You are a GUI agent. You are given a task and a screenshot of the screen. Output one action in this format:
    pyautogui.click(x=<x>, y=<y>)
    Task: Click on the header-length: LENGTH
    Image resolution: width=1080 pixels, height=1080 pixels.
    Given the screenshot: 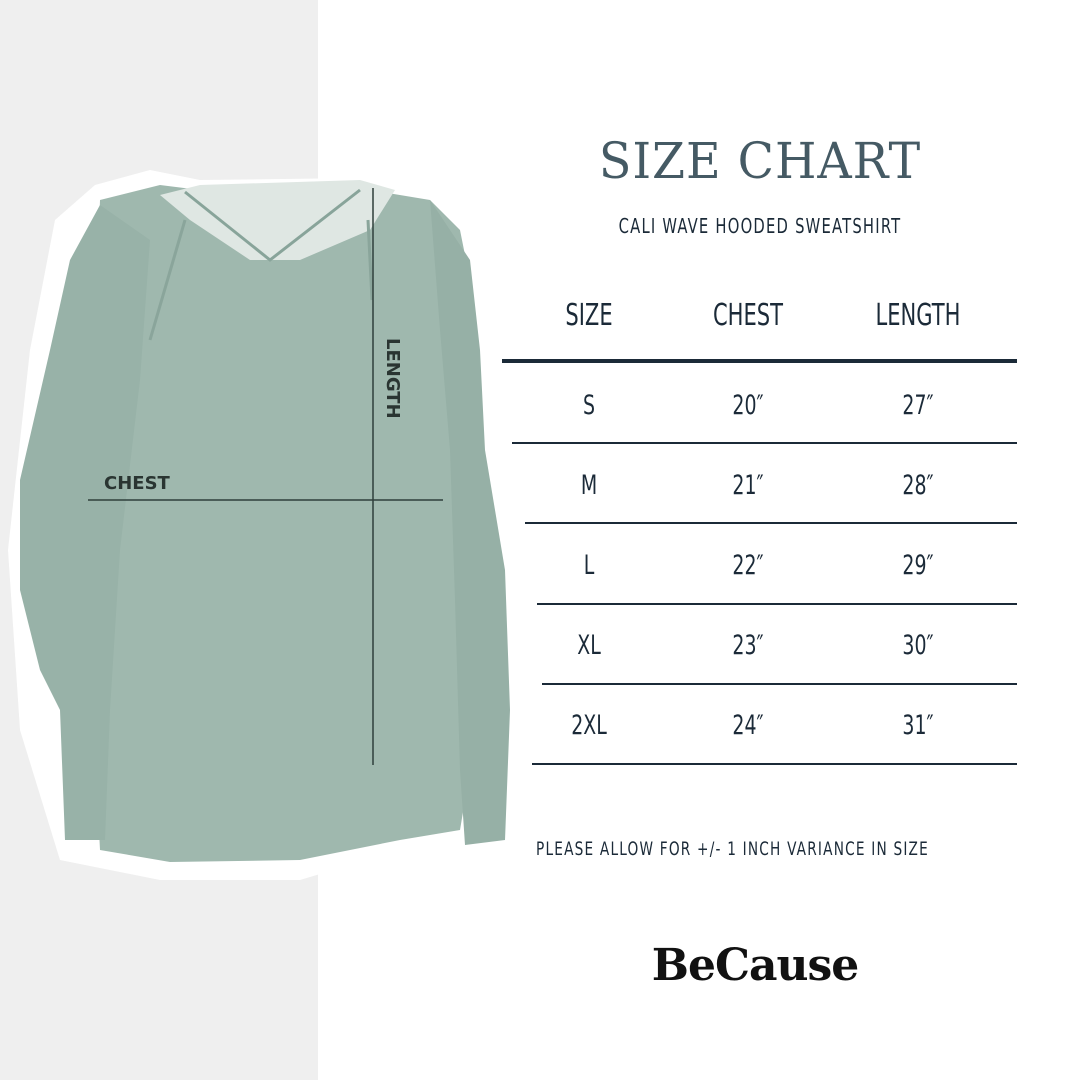 What is the action you would take?
    pyautogui.click(x=918, y=315)
    